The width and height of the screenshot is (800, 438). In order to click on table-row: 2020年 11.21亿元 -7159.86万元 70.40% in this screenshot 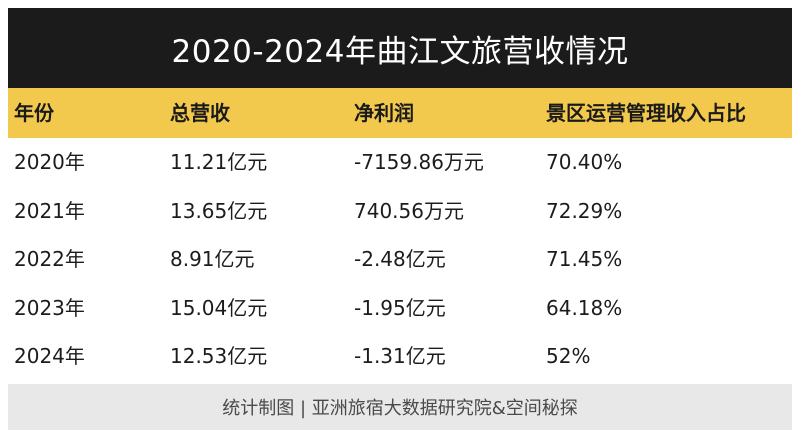, I will do `click(400, 162)`.